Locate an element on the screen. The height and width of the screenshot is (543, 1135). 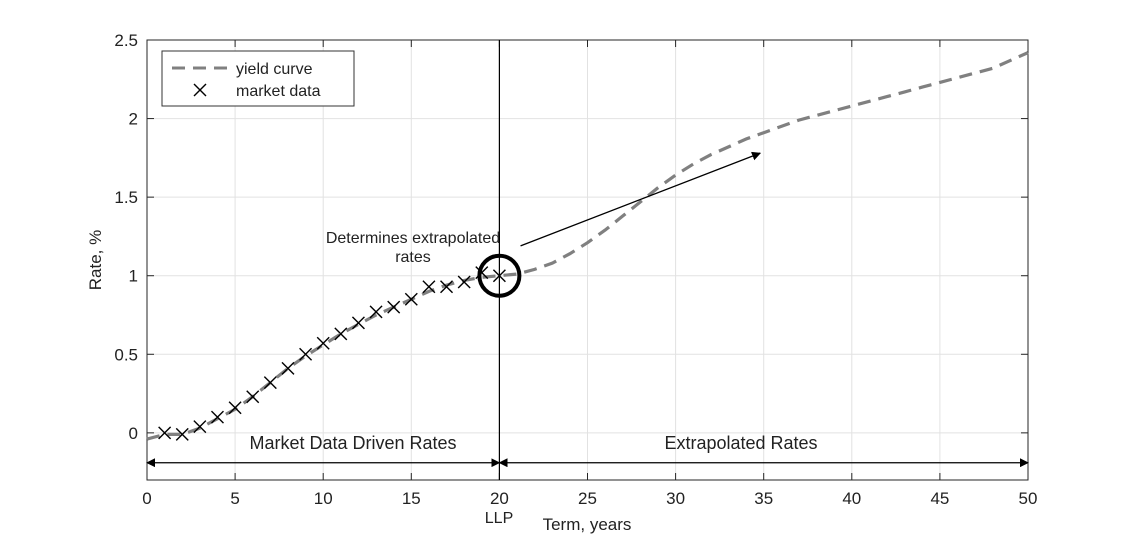
x-tick-label: 5 is located at coordinates (234, 498).